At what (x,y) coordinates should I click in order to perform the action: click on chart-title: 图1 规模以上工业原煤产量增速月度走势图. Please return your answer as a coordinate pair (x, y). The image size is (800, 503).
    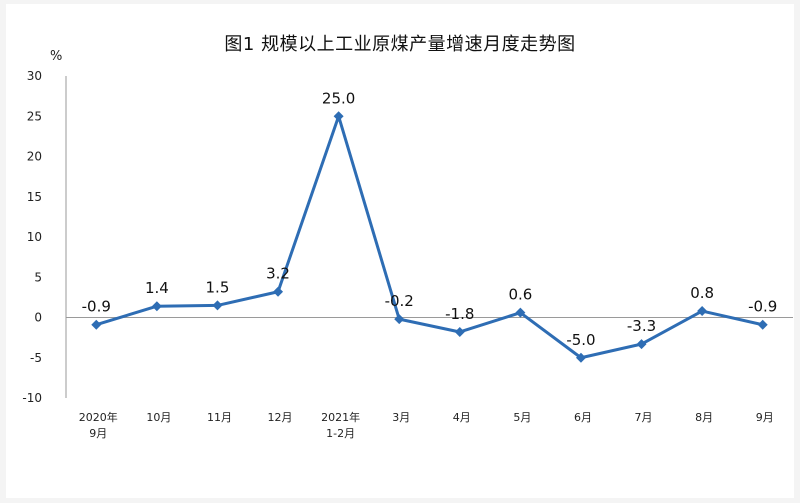
    Looking at the image, I should click on (400, 44).